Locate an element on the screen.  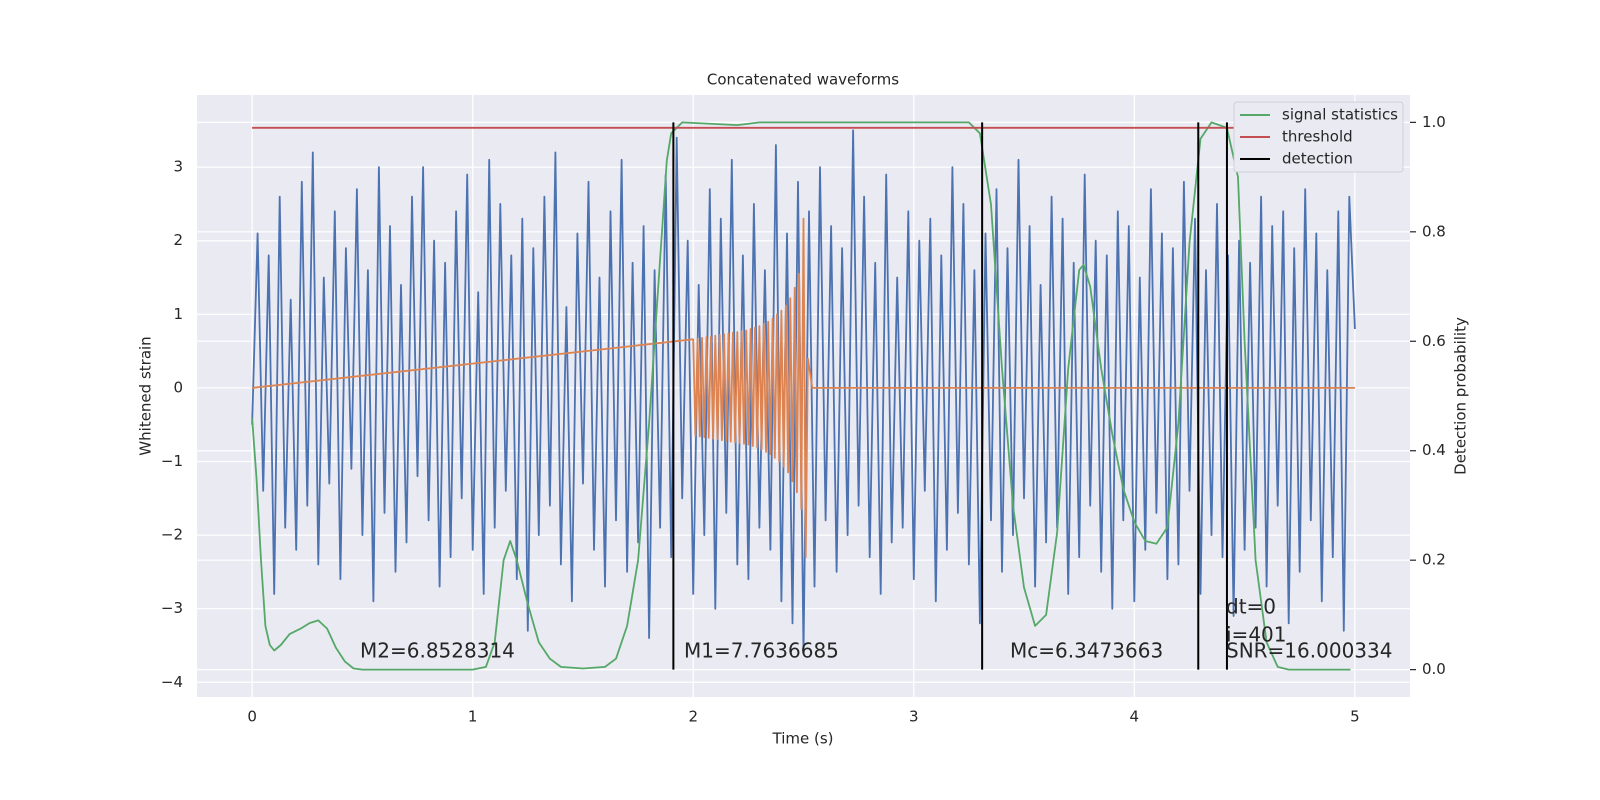
y2-tick-label: 0.4 is located at coordinates (1434, 450).